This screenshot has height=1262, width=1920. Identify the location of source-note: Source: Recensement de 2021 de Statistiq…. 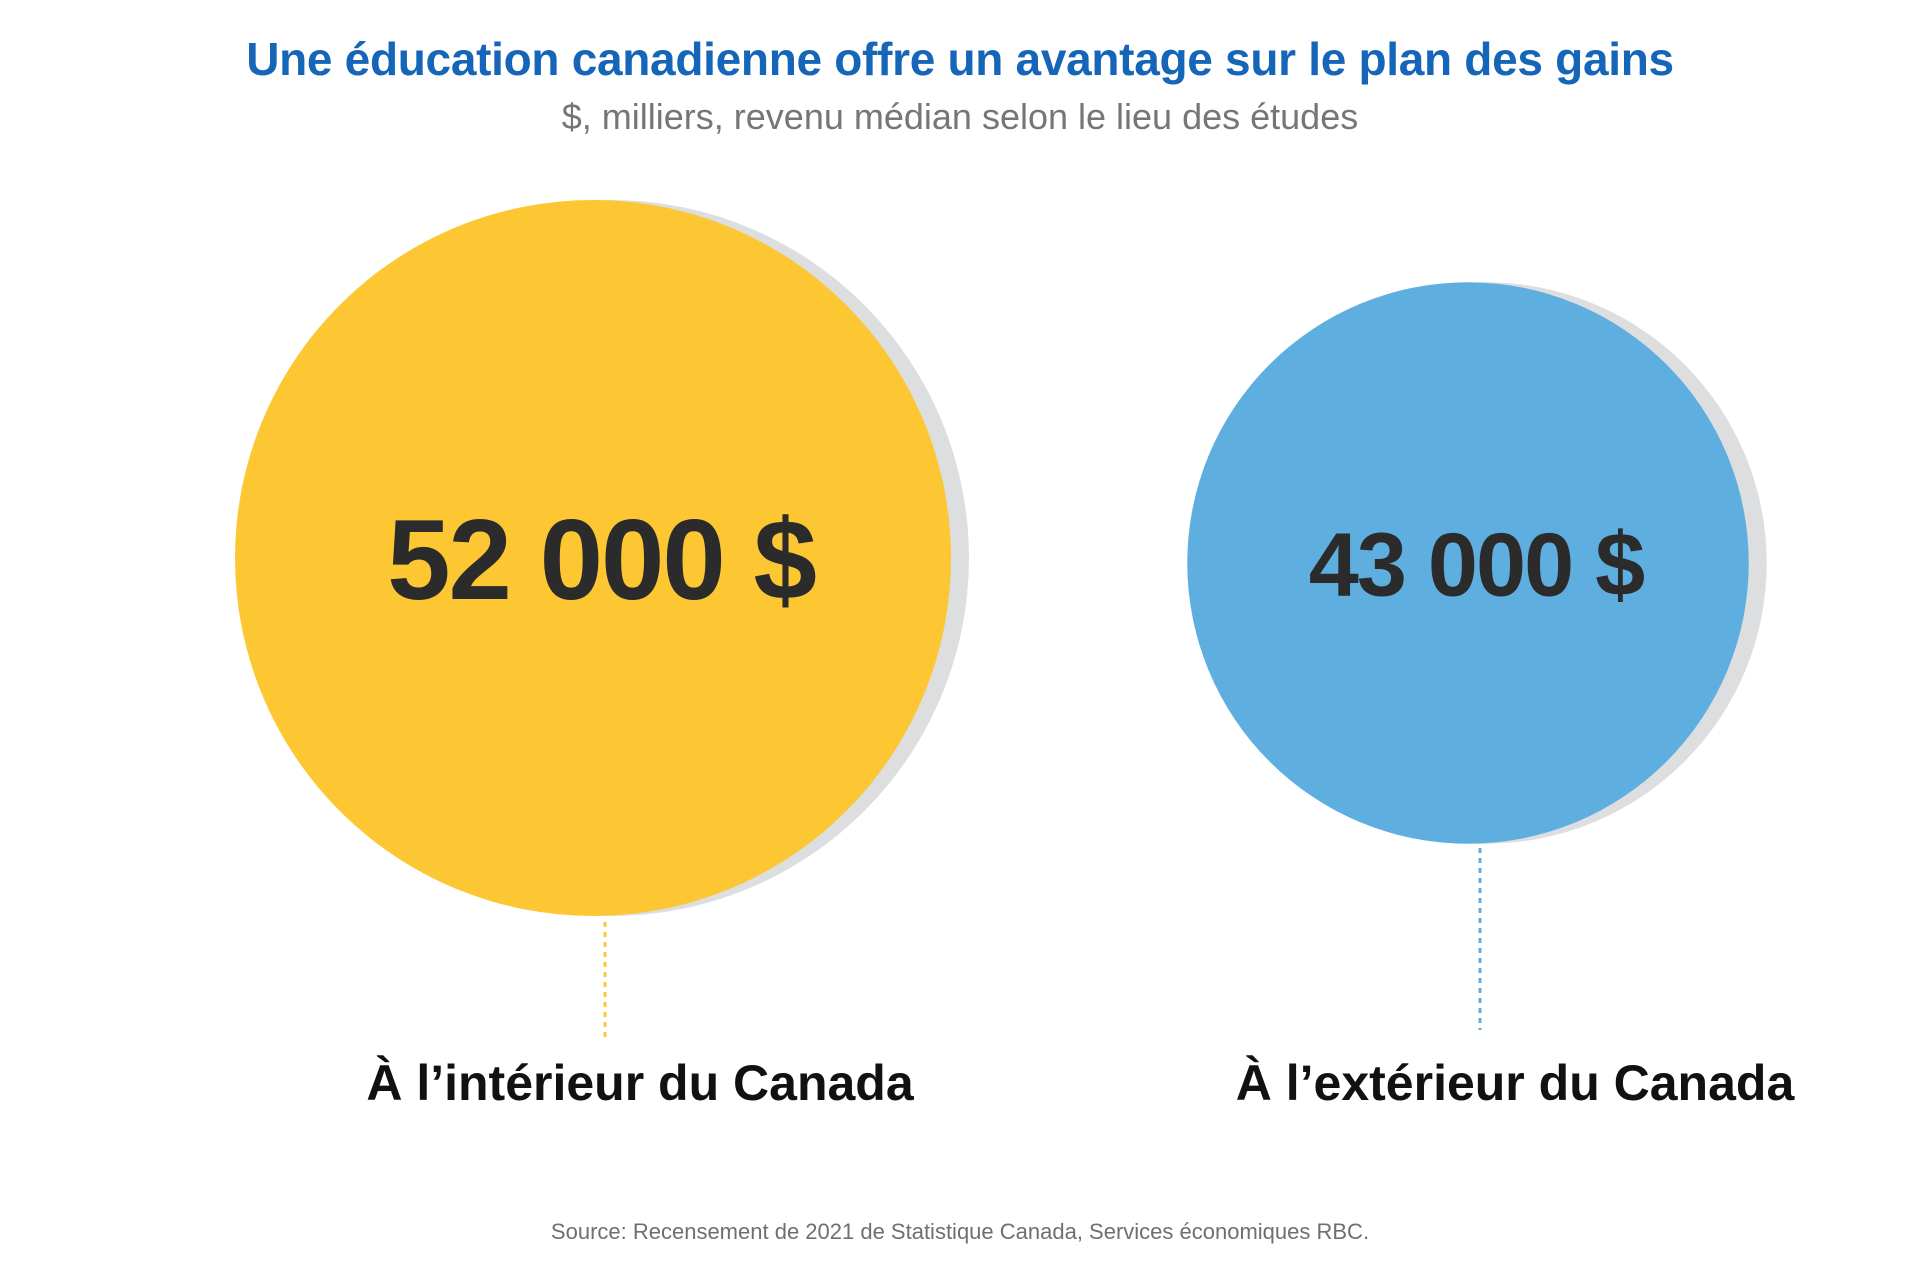
(960, 1231).